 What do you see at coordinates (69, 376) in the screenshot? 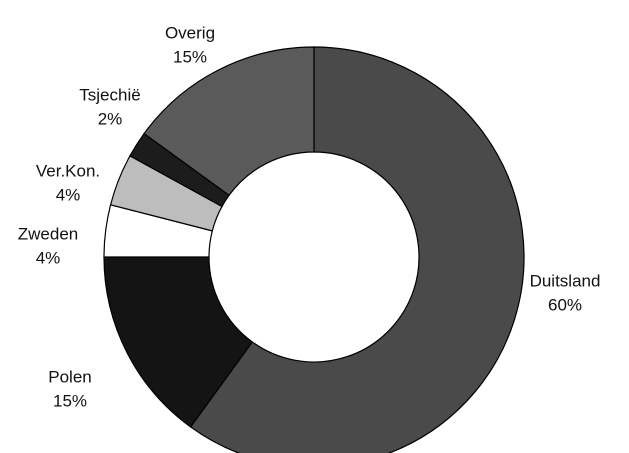
I see `slice-label: Polen` at bounding box center [69, 376].